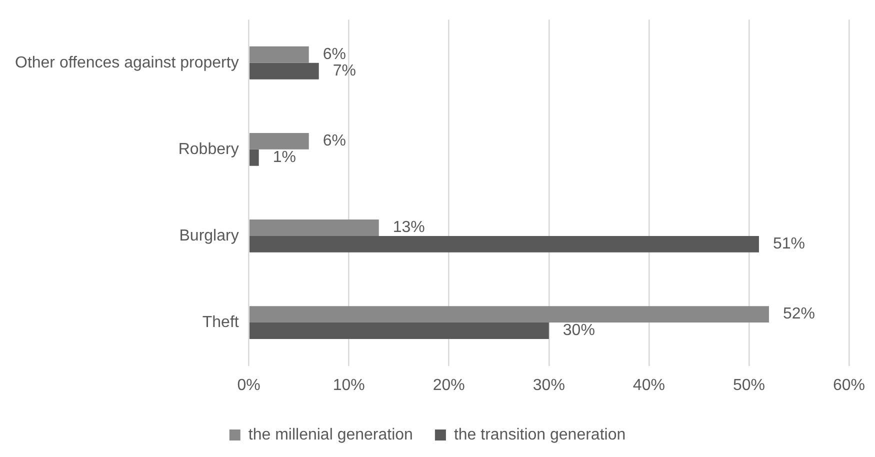 The image size is (875, 457). I want to click on x-tick-label: 30%, so click(548, 385).